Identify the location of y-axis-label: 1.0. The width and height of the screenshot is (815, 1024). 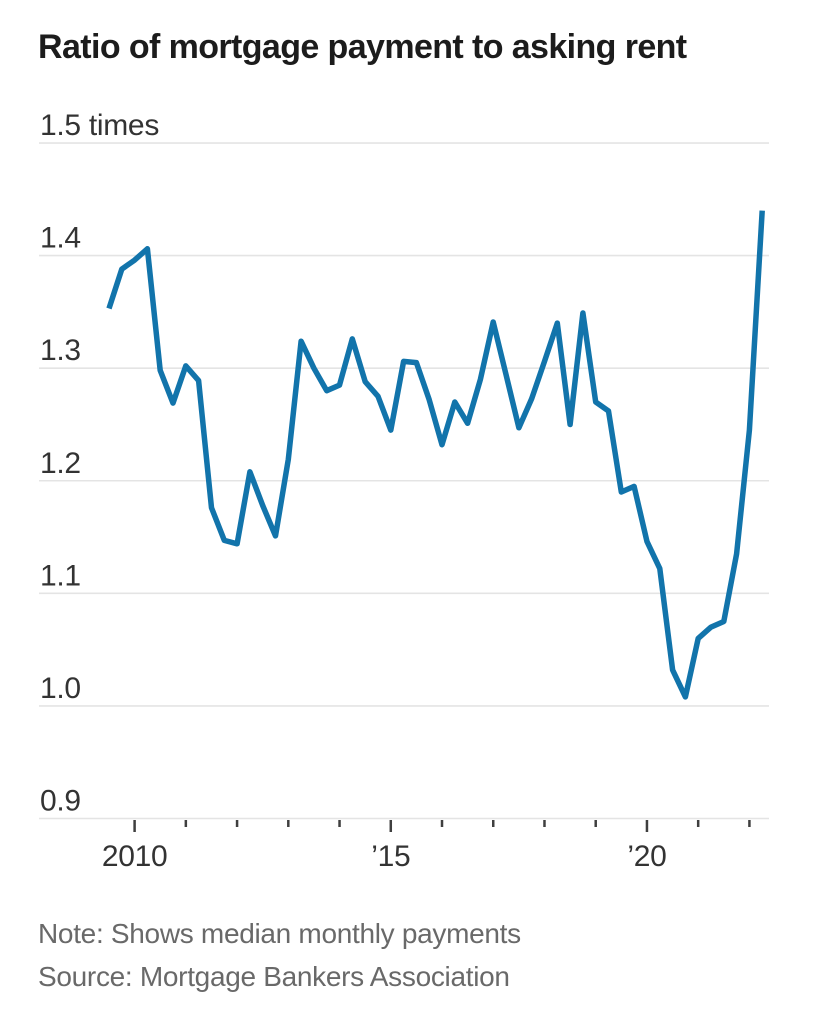
(60, 688).